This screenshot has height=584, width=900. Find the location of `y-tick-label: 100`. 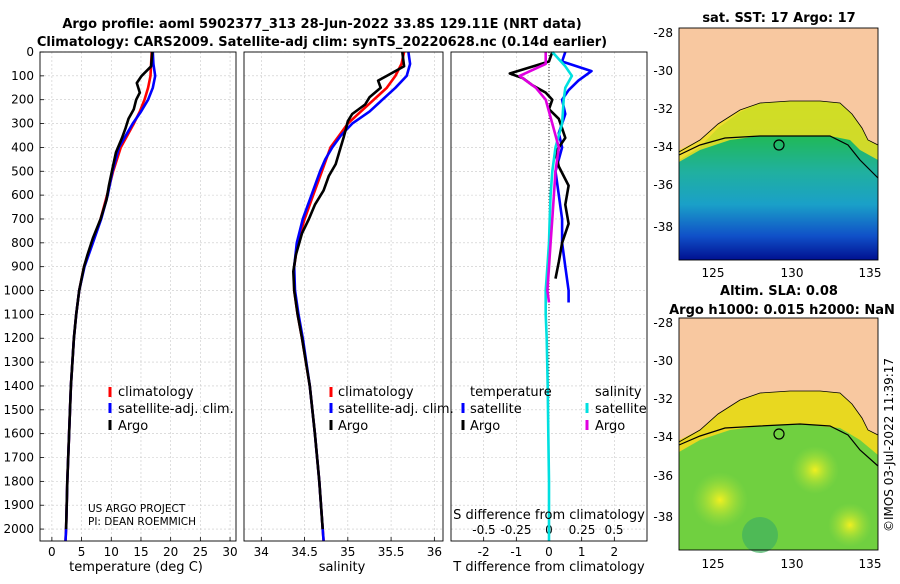

y-tick-label: 100 is located at coordinates (22, 76).